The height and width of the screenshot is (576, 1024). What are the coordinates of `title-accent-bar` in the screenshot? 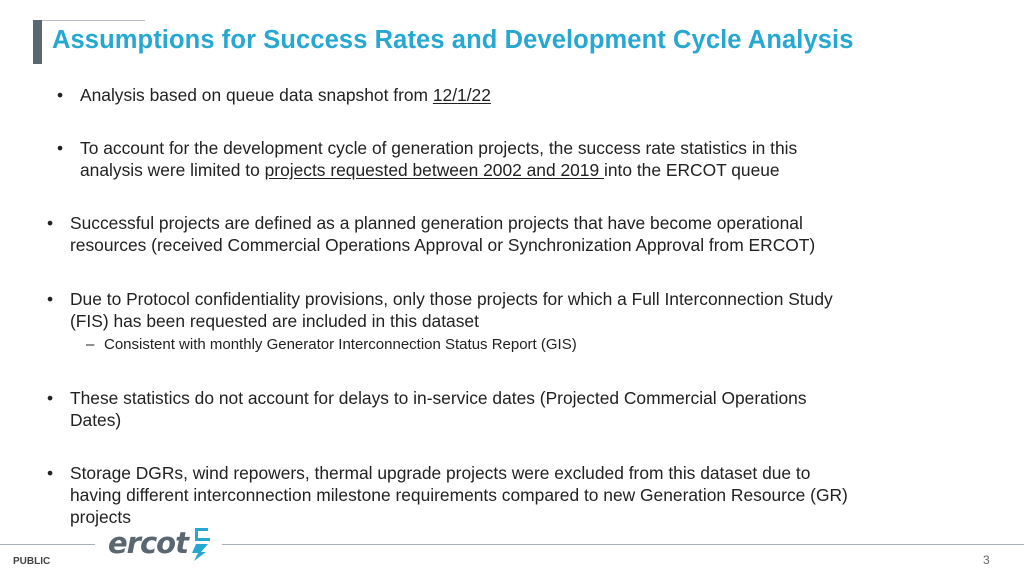 It's located at (37, 42).